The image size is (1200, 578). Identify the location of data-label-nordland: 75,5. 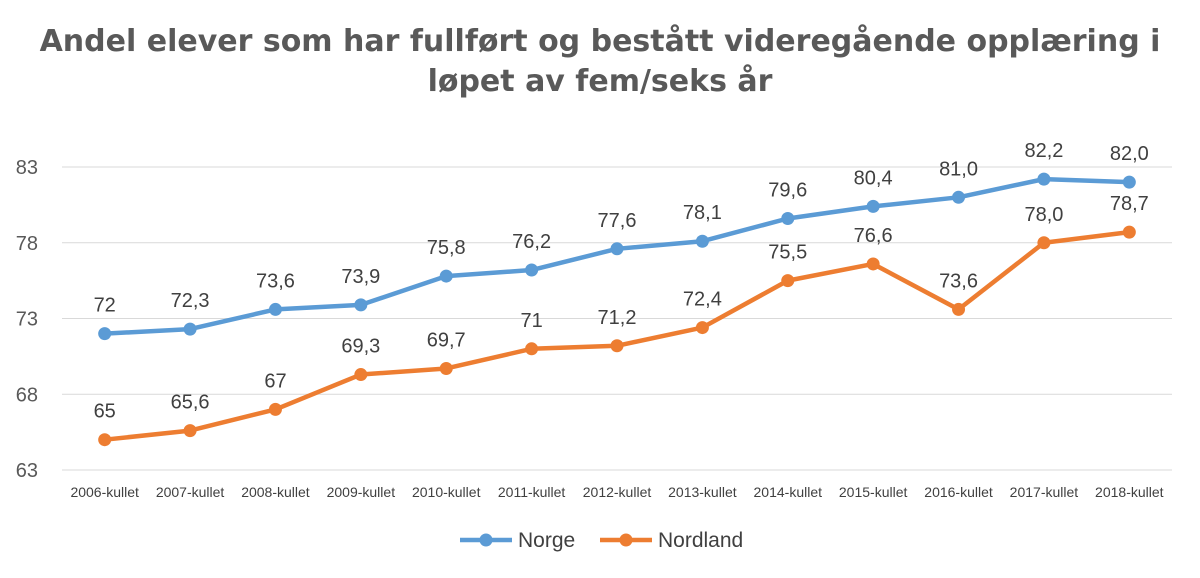
(787, 253).